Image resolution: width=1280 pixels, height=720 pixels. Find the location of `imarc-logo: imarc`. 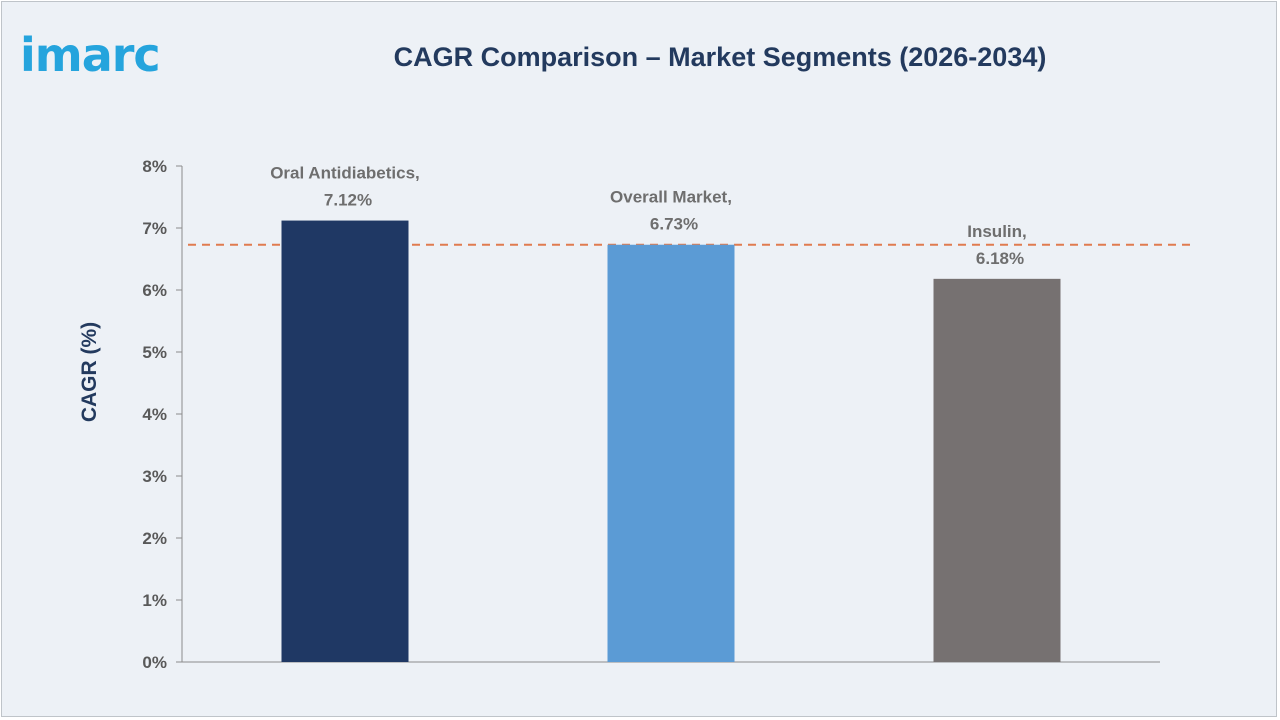

imarc-logo: imarc is located at coordinates (90, 55).